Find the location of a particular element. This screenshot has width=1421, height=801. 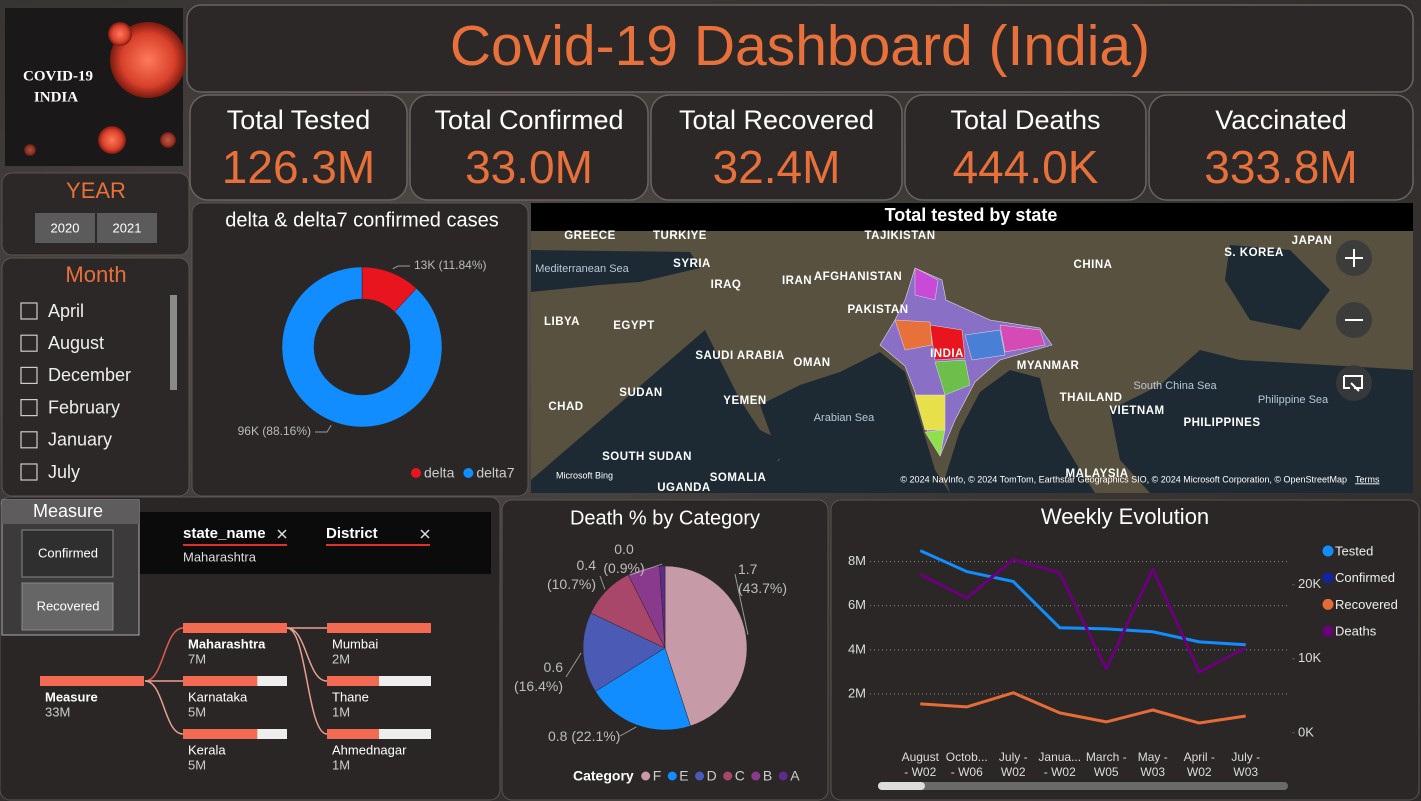

map-label: YEMEN is located at coordinates (744, 401).